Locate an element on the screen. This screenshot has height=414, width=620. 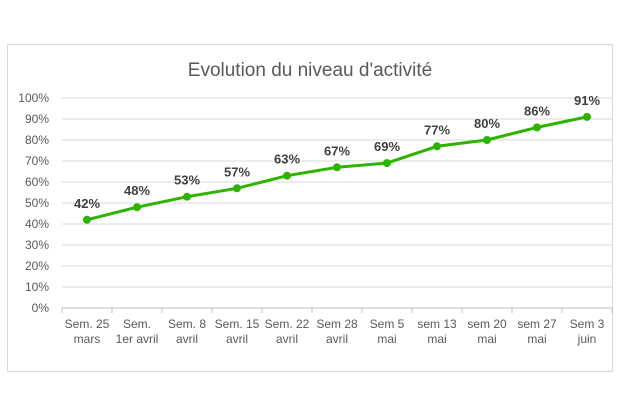
x-tick-label: Sem. 22 avril is located at coordinates (287, 331).